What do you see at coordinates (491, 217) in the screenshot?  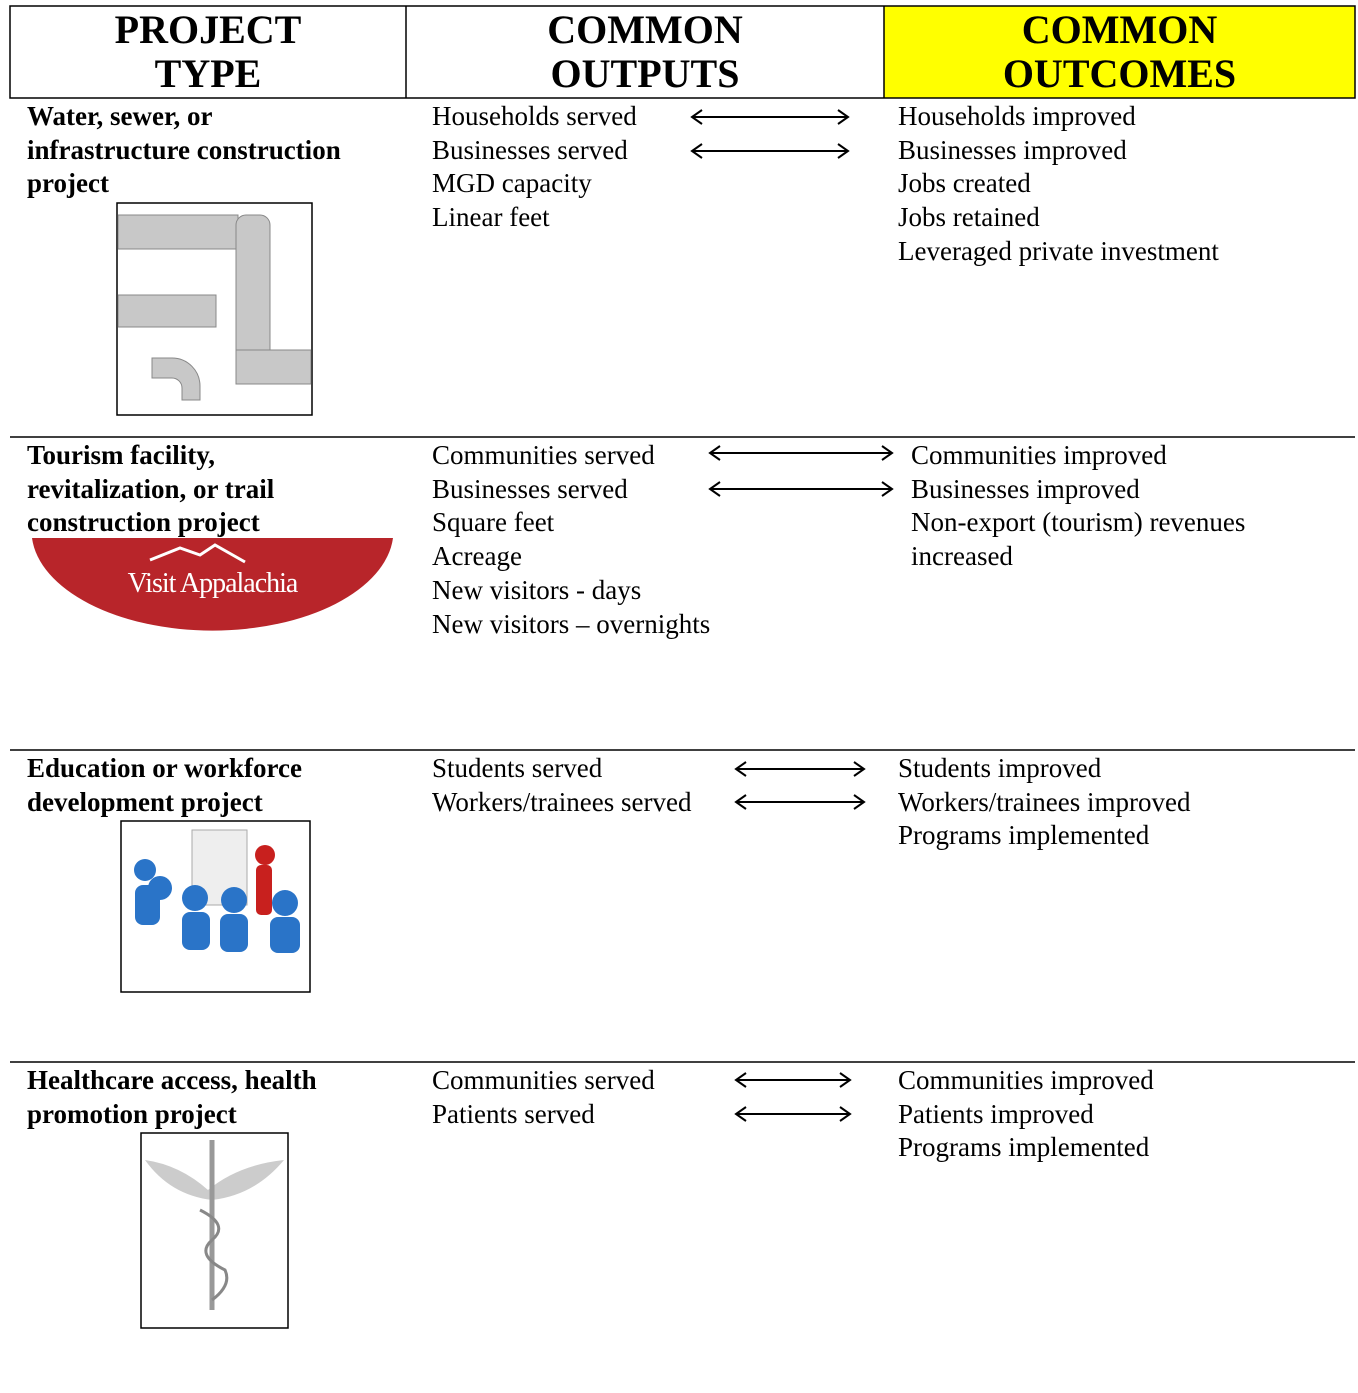 I see `outputs-line: Linear feet` at bounding box center [491, 217].